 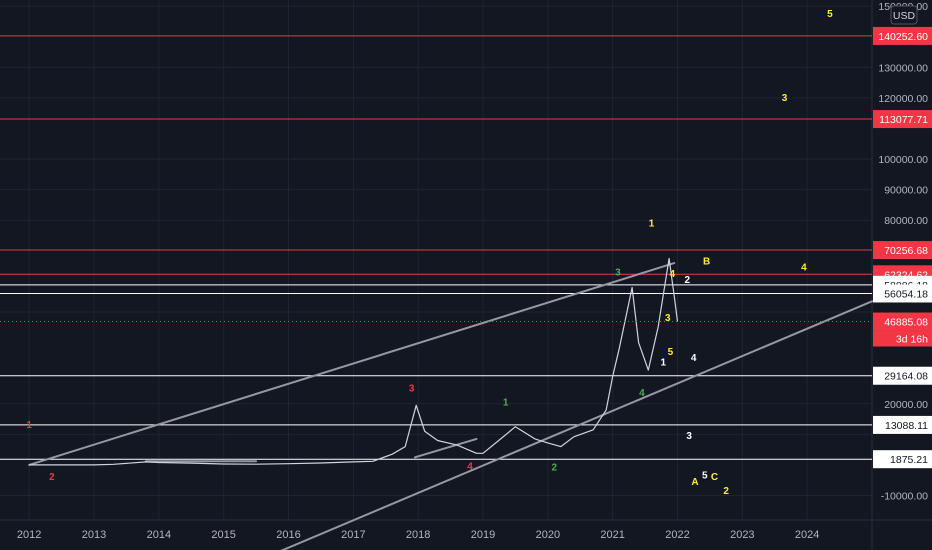 I want to click on currency-label: USD, so click(x=904, y=16).